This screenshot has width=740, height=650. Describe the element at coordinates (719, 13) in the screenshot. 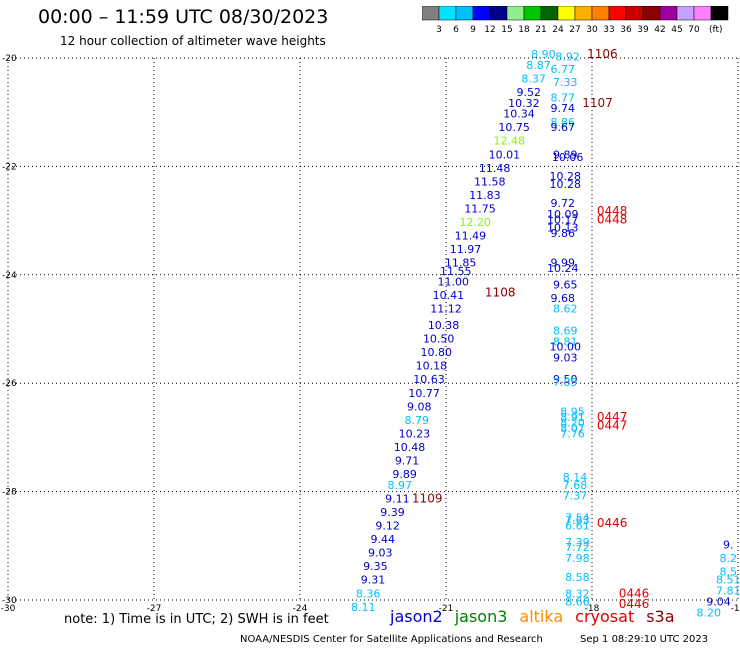

I see `colorbar-swatch` at that location.